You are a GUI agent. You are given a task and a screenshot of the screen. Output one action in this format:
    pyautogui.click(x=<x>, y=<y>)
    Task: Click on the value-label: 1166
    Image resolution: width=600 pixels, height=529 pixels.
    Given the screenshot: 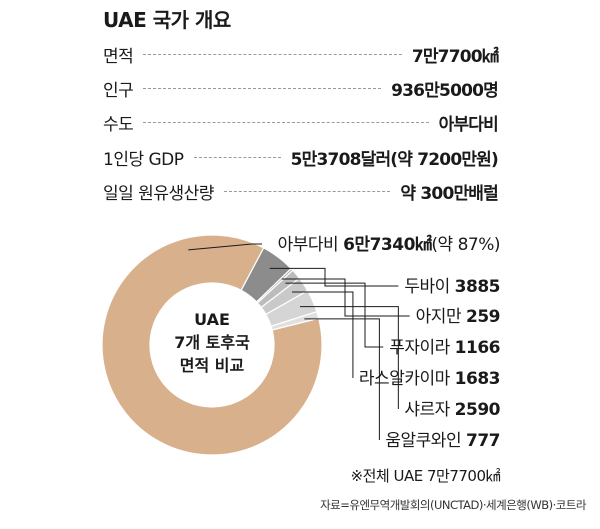 What is the action you would take?
    pyautogui.click(x=477, y=348)
    